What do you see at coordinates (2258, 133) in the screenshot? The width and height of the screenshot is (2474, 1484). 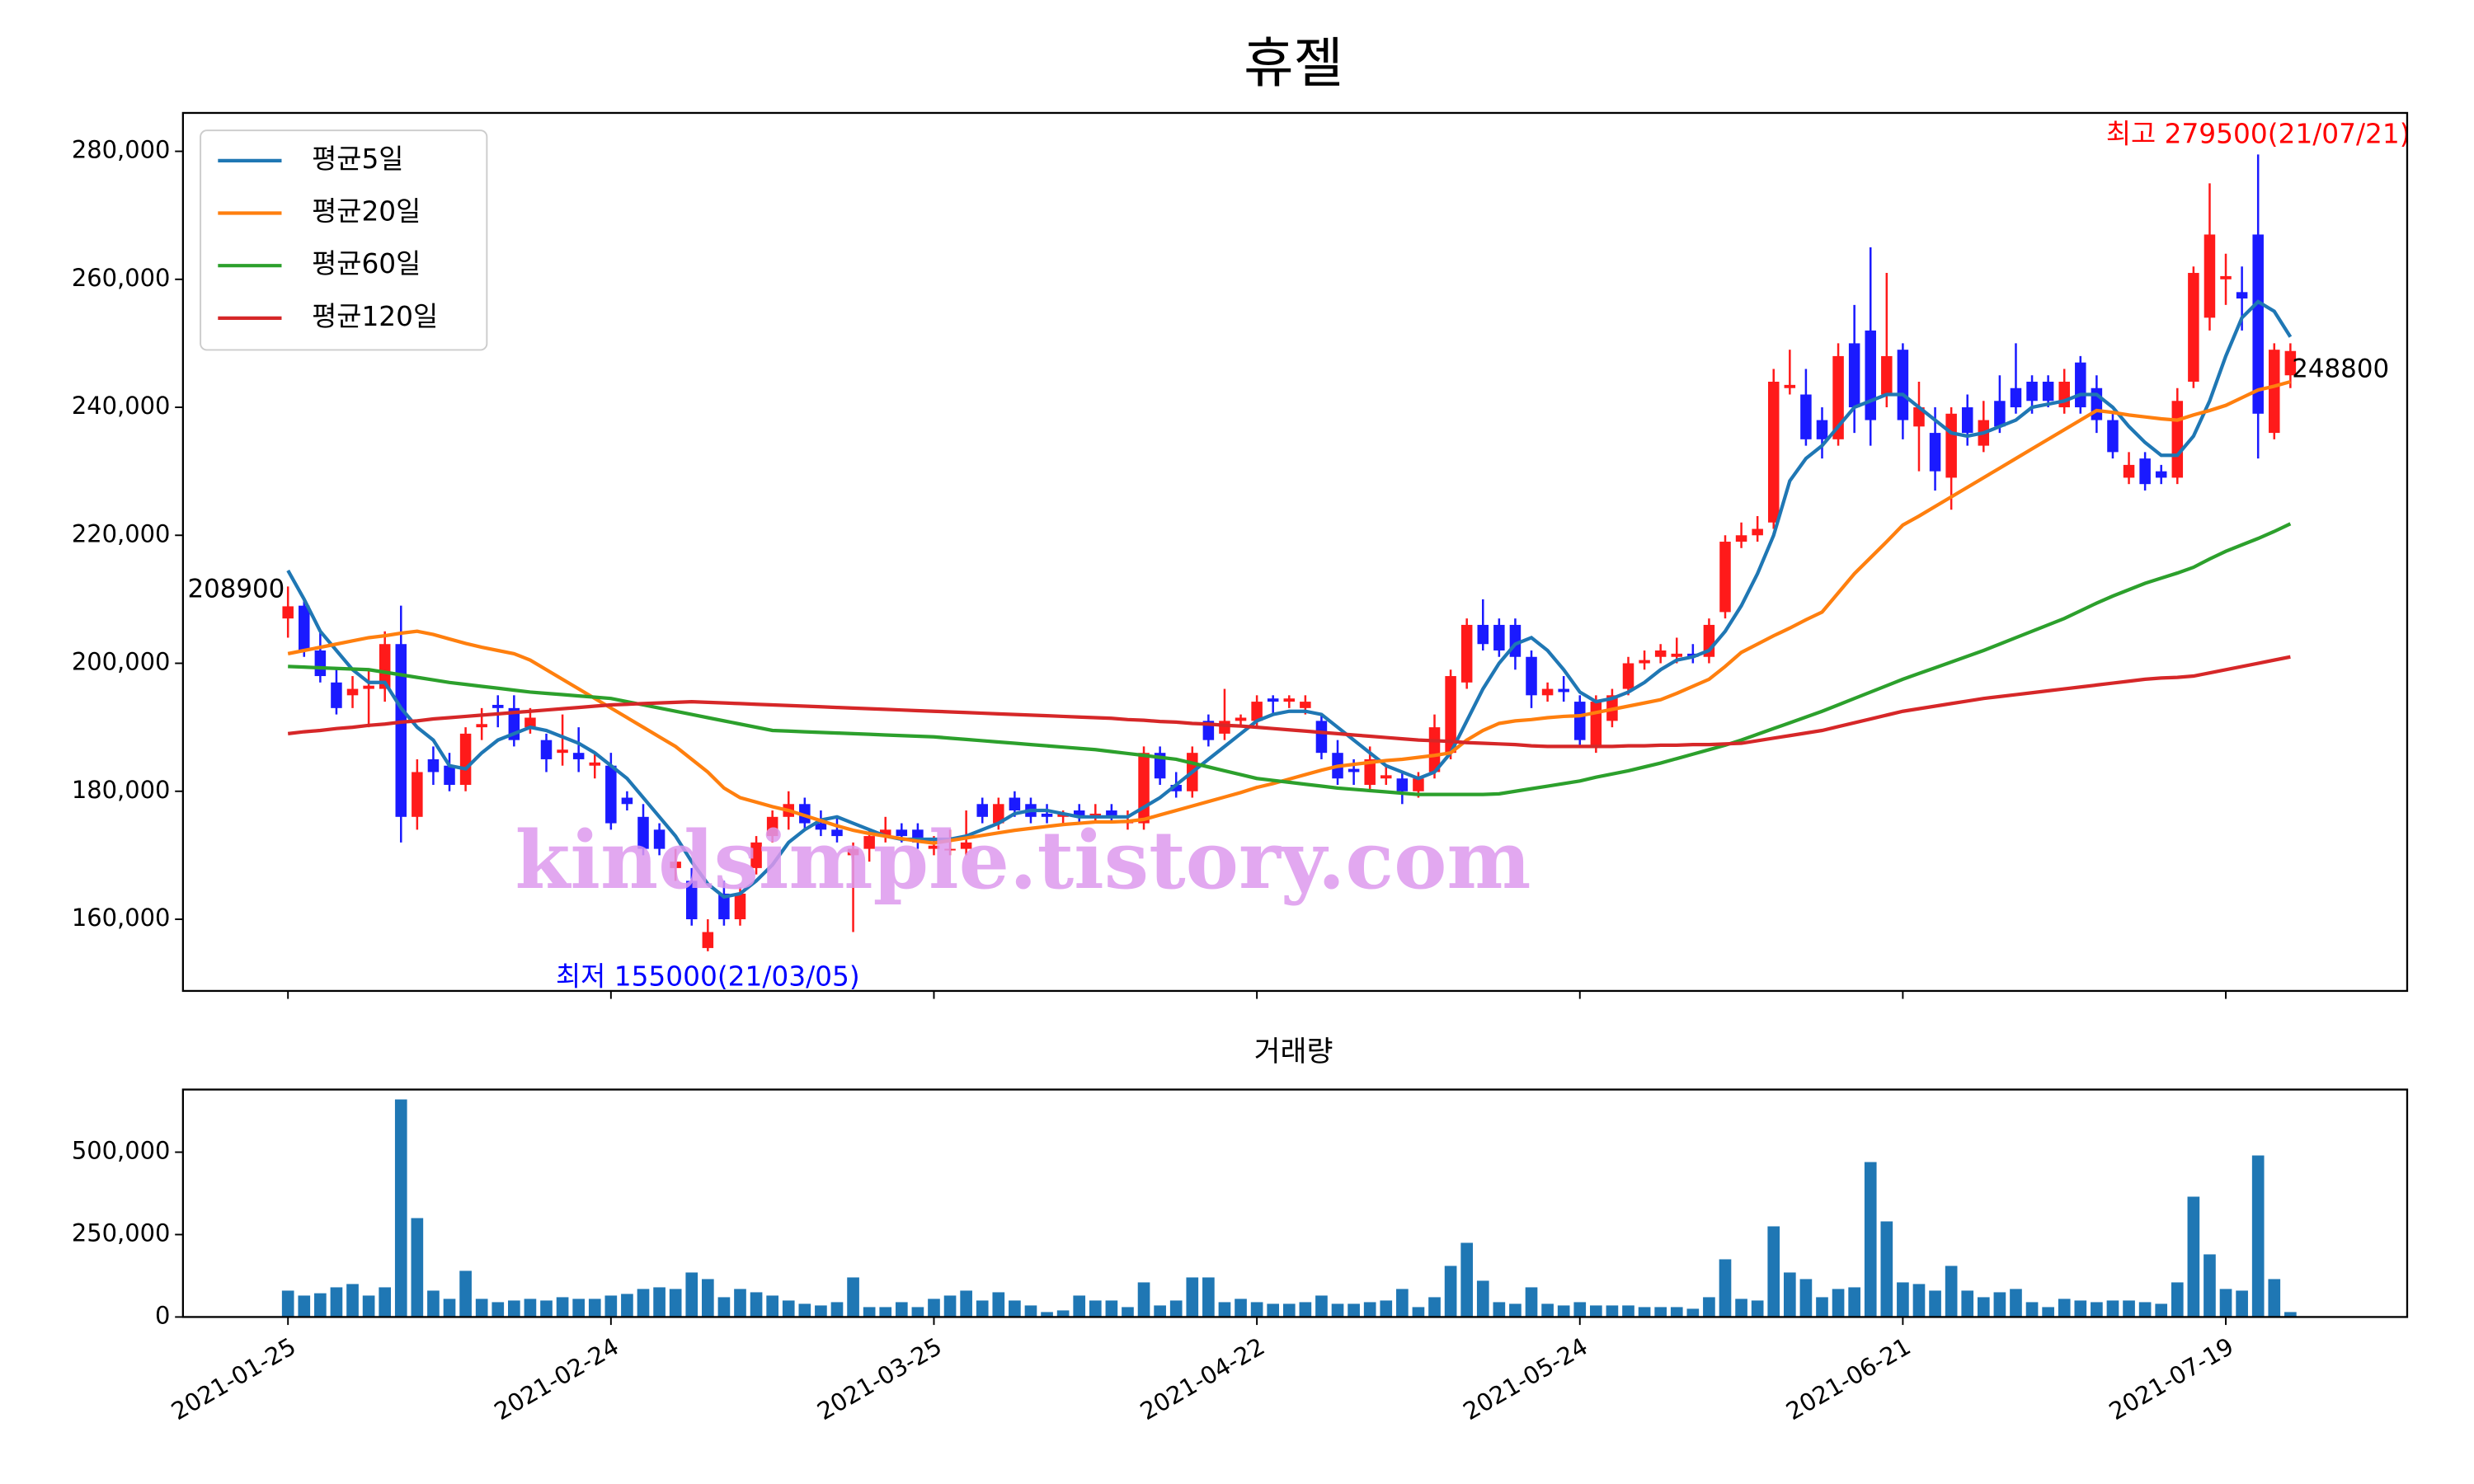 I see `annotation: 최고 279500(21/07/21)` at bounding box center [2258, 133].